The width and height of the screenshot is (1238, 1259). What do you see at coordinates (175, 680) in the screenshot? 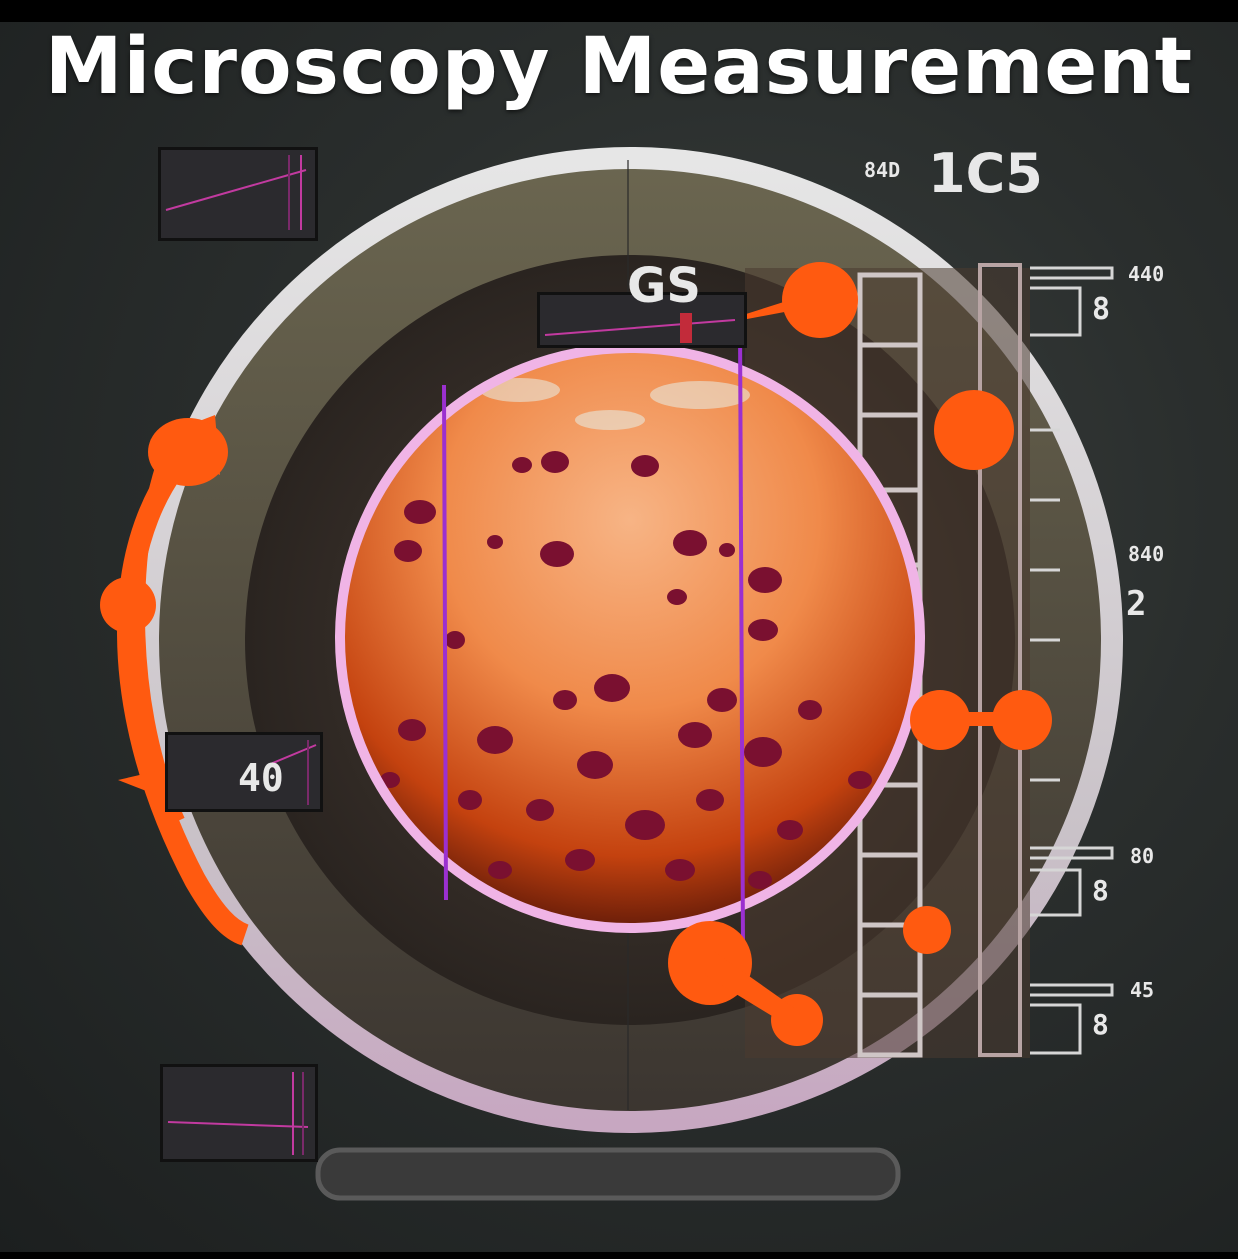
I see `focus-arc` at bounding box center [175, 680].